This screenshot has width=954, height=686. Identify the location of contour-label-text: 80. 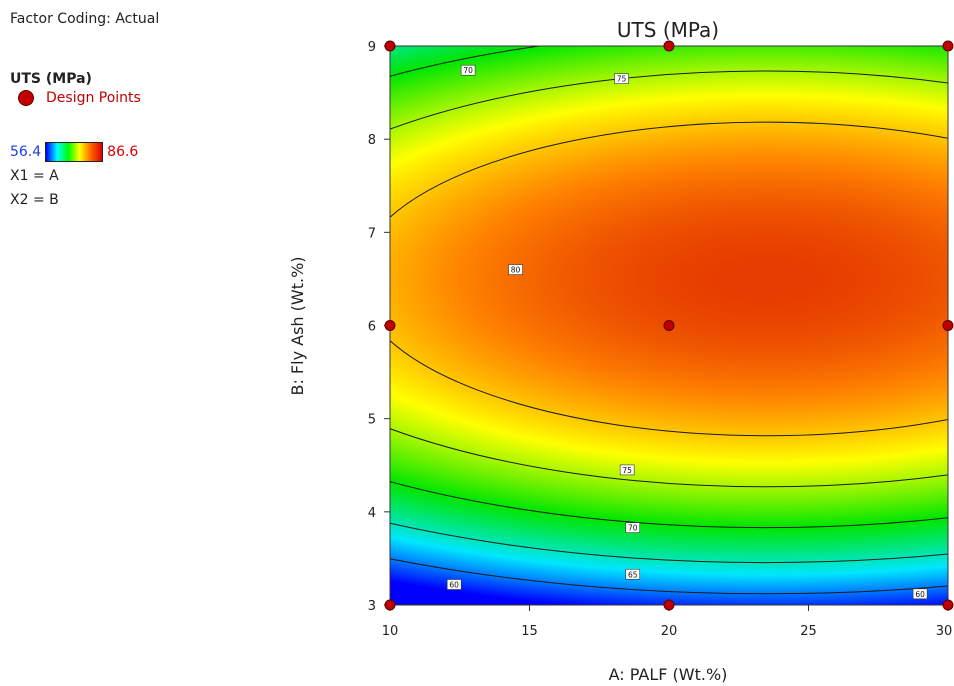
(516, 270).